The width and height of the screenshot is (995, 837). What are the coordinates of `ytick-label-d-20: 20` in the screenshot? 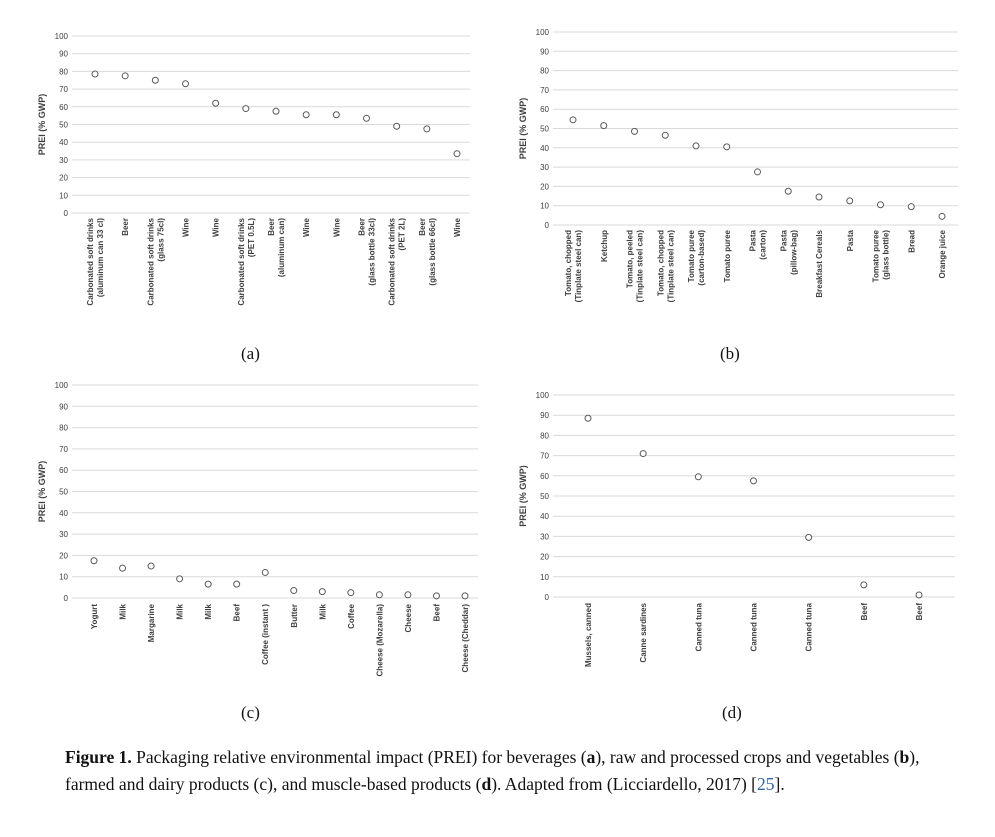 It's located at (544, 557).